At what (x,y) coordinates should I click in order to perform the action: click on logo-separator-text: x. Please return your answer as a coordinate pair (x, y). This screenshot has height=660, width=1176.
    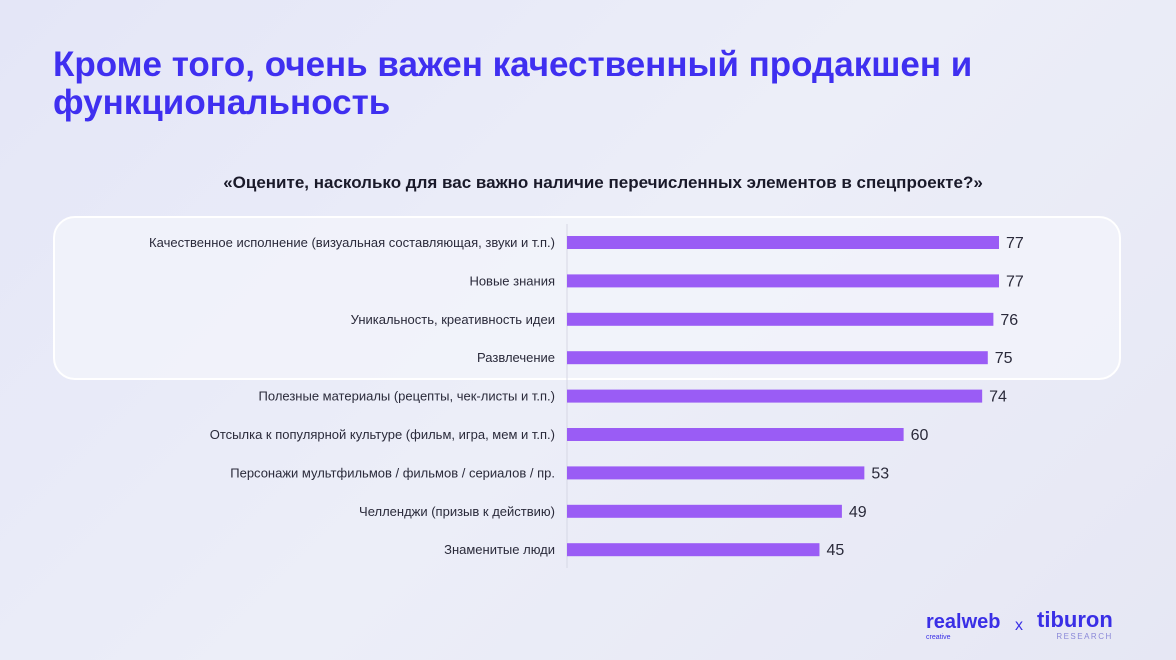
    Looking at the image, I should click on (1019, 625).